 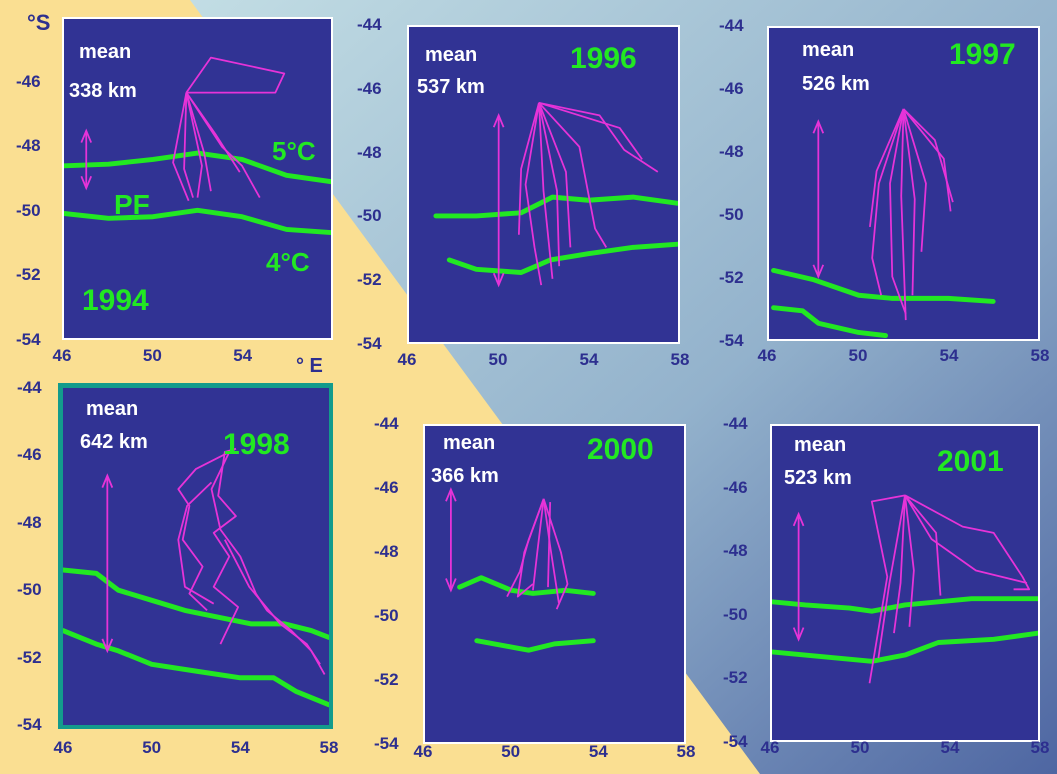 I want to click on x-unit-label: ° E, so click(x=309, y=366).